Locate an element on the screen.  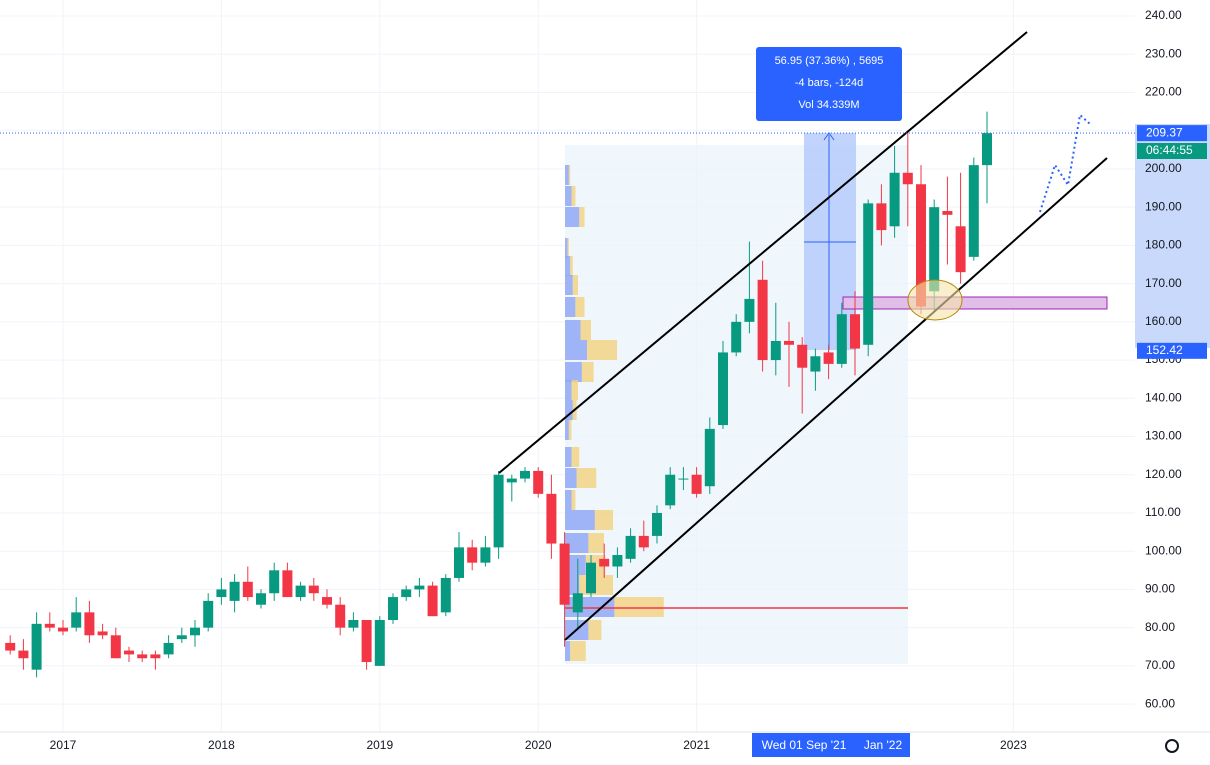
crosshair-x-label: Wed 01 Sep '21 is located at coordinates (804, 745).